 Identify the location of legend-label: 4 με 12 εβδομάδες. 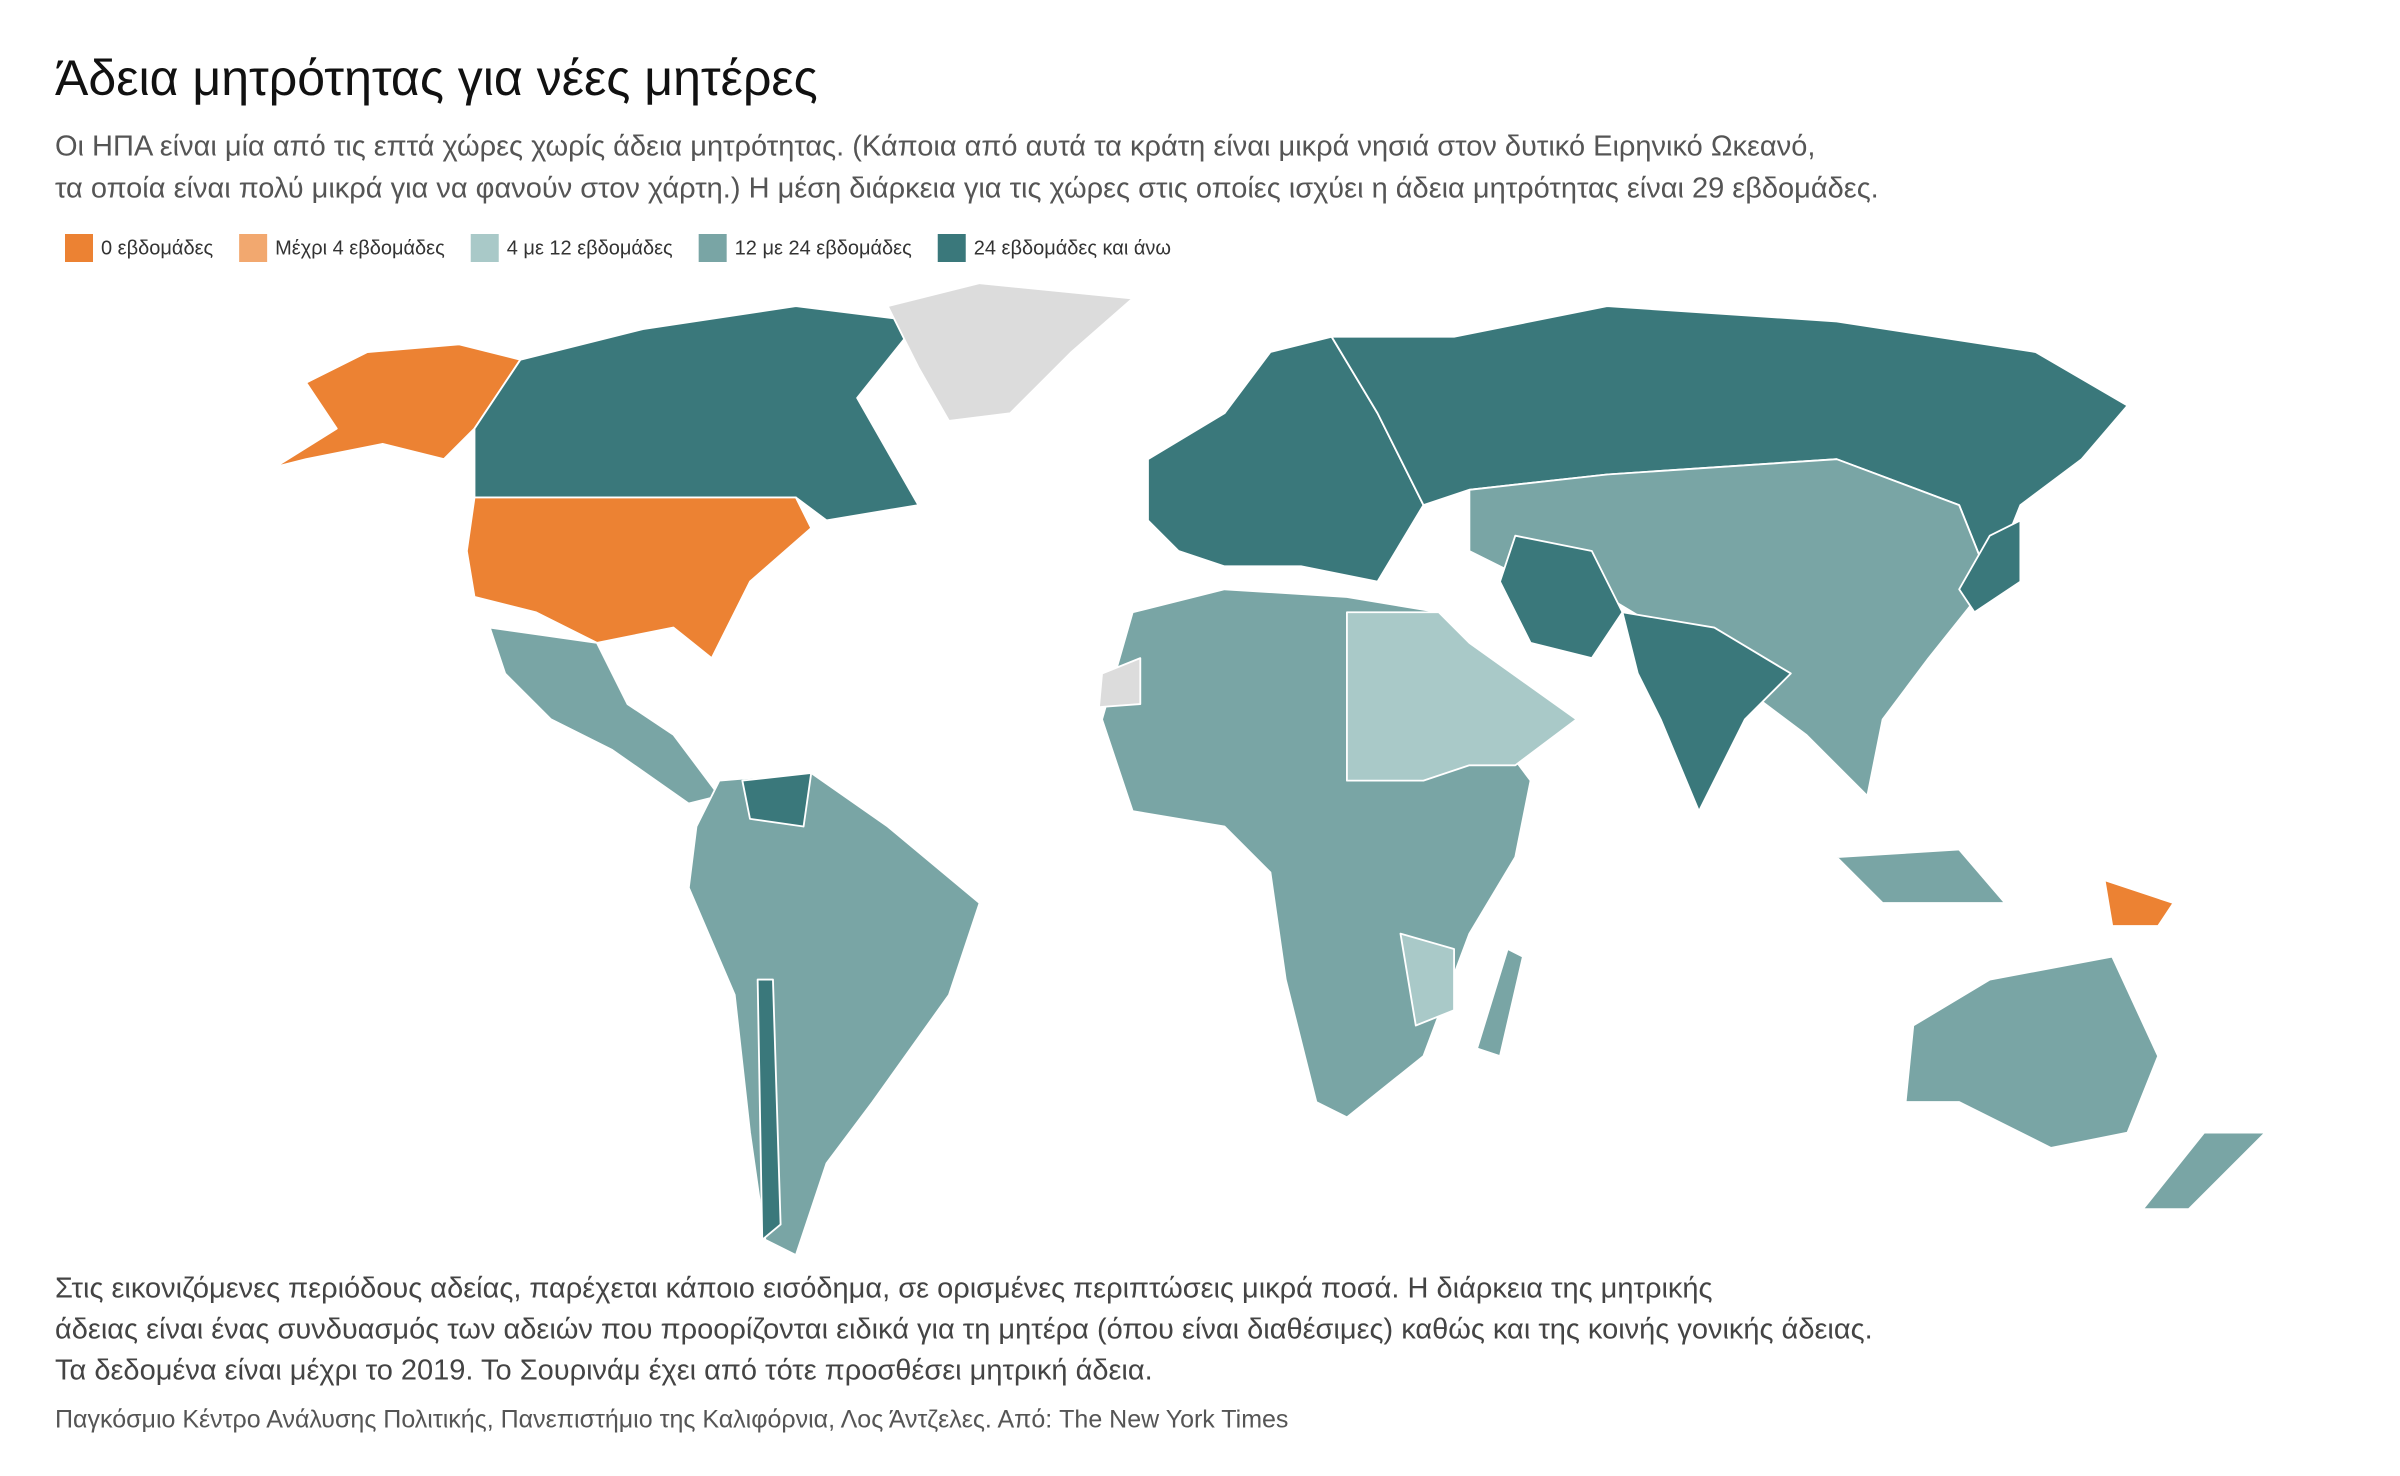
(590, 248).